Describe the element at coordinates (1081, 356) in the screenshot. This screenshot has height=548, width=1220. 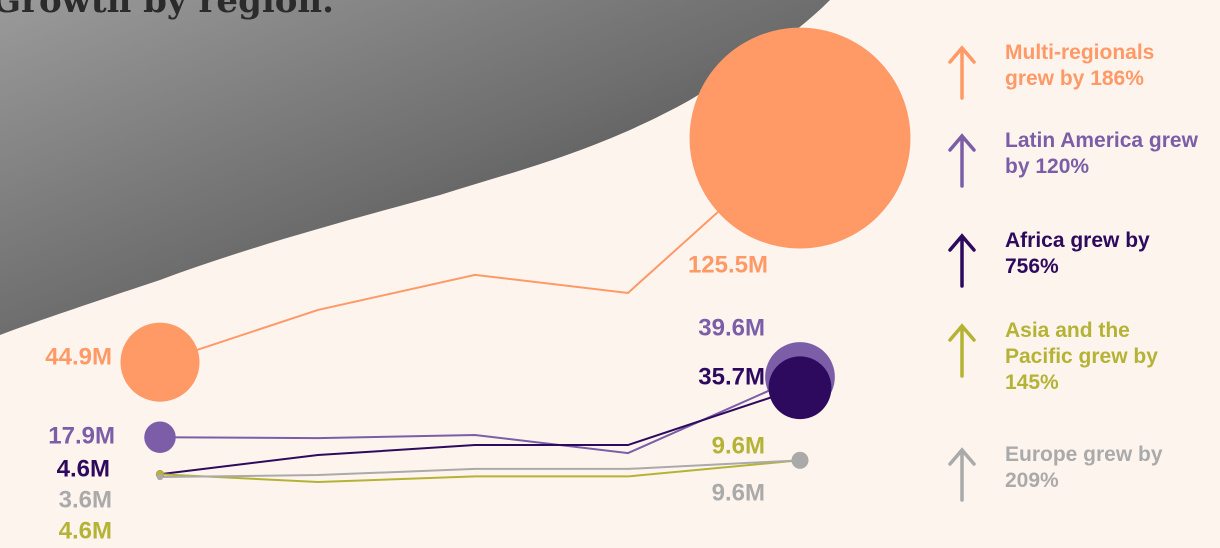
I see `legend-entry: Asia and the Pacific grew by 145%` at that location.